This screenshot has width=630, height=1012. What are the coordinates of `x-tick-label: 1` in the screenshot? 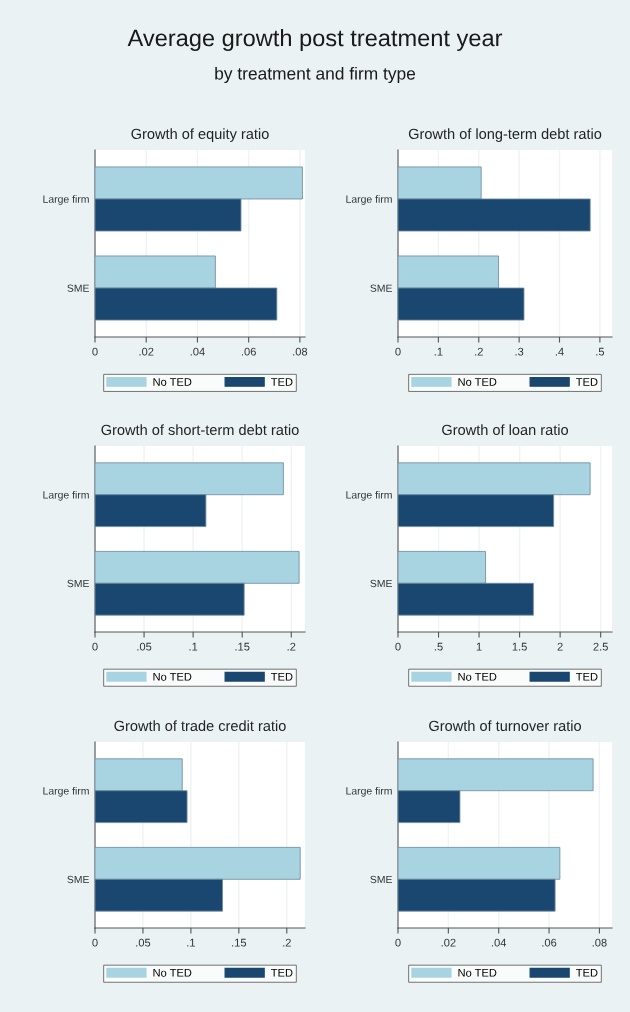 It's located at (479, 646).